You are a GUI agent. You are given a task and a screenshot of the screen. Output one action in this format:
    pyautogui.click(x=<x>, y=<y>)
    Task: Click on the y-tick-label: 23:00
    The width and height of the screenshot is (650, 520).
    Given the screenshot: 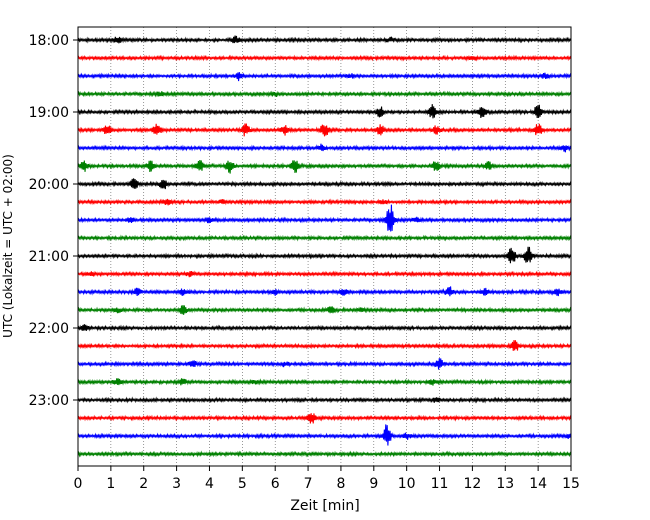 What is the action you would take?
    pyautogui.click(x=49, y=401)
    